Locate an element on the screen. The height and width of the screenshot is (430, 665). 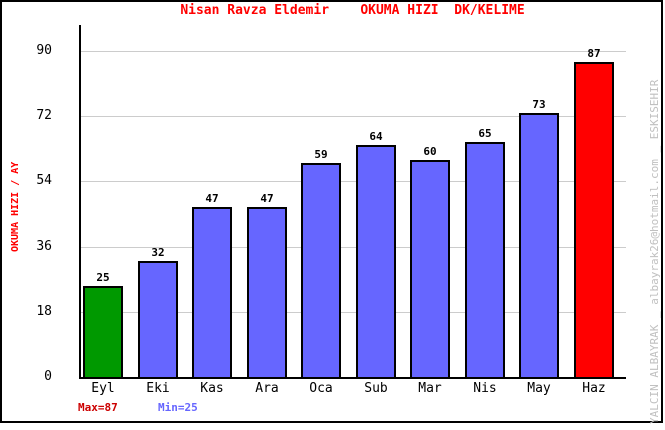
y-axis-line is located at coordinates (80, 202).